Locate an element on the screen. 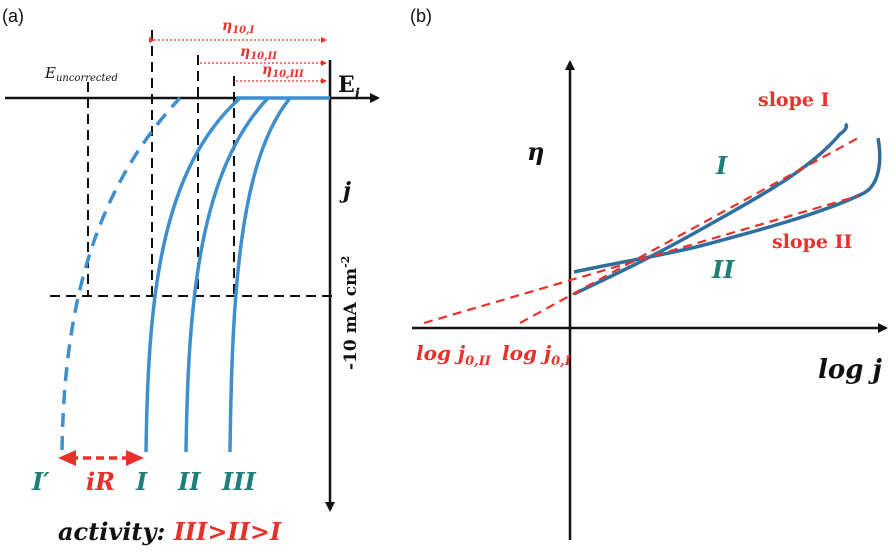 This screenshot has width=896, height=552. ir-arrow-left-head is located at coordinates (67, 458).